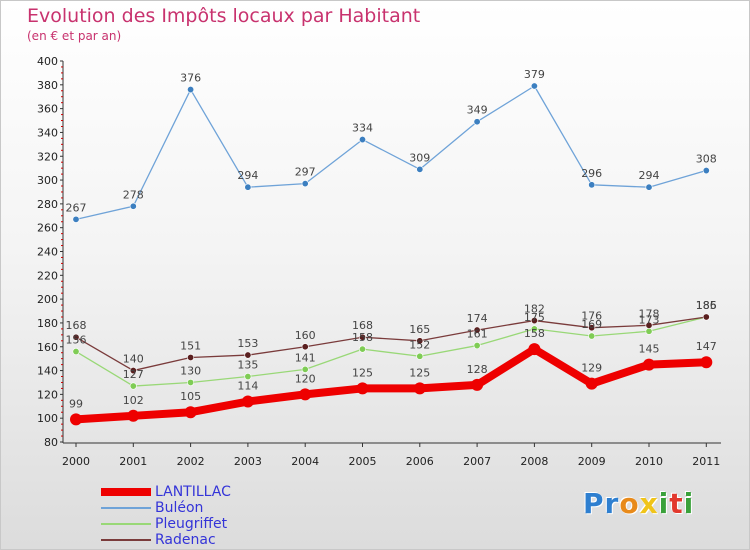 The image size is (750, 550). Describe the element at coordinates (305, 461) in the screenshot. I see `x-tick-label: 2004` at that location.